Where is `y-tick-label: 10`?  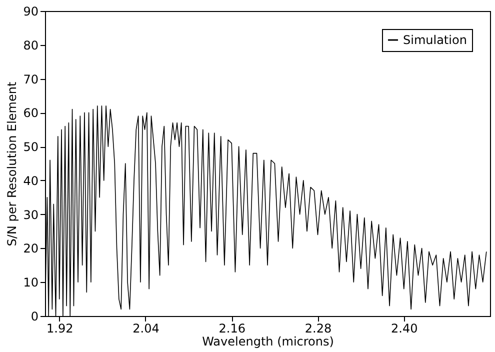 y-tick-label: 10 is located at coordinates (30, 283).